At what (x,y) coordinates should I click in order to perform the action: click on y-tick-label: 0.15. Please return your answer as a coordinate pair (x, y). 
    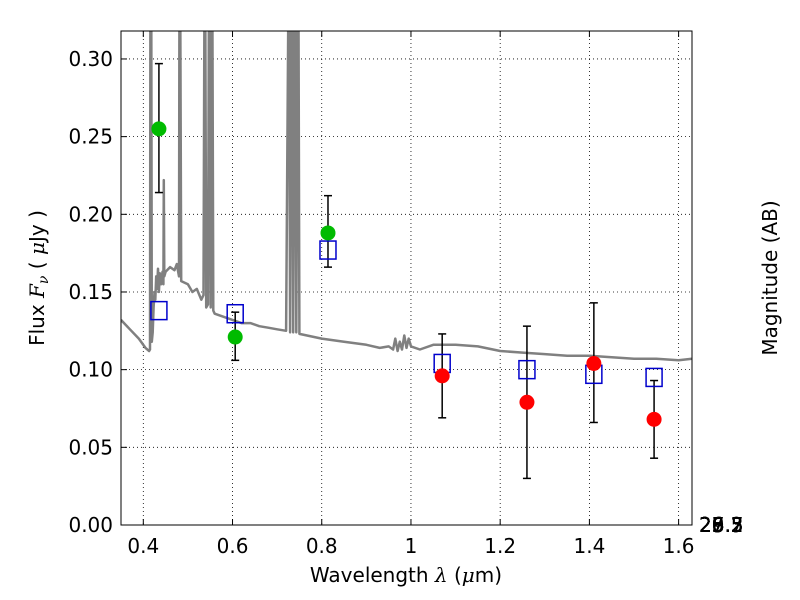
    Looking at the image, I should click on (90, 292).